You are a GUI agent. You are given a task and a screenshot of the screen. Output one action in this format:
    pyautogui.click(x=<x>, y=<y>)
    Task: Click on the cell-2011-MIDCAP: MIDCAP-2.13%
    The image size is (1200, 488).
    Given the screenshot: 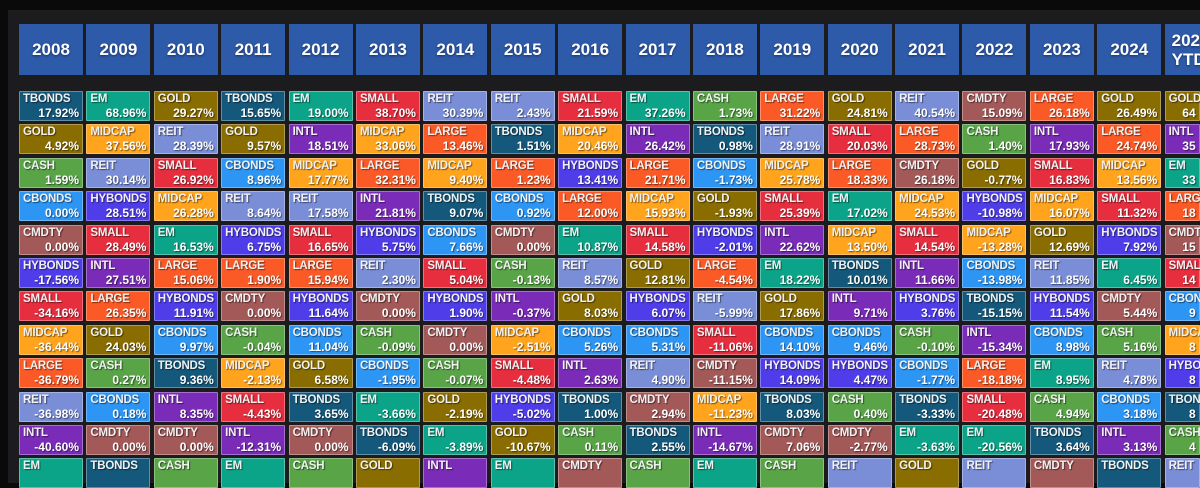 What is the action you would take?
    pyautogui.click(x=253, y=373)
    